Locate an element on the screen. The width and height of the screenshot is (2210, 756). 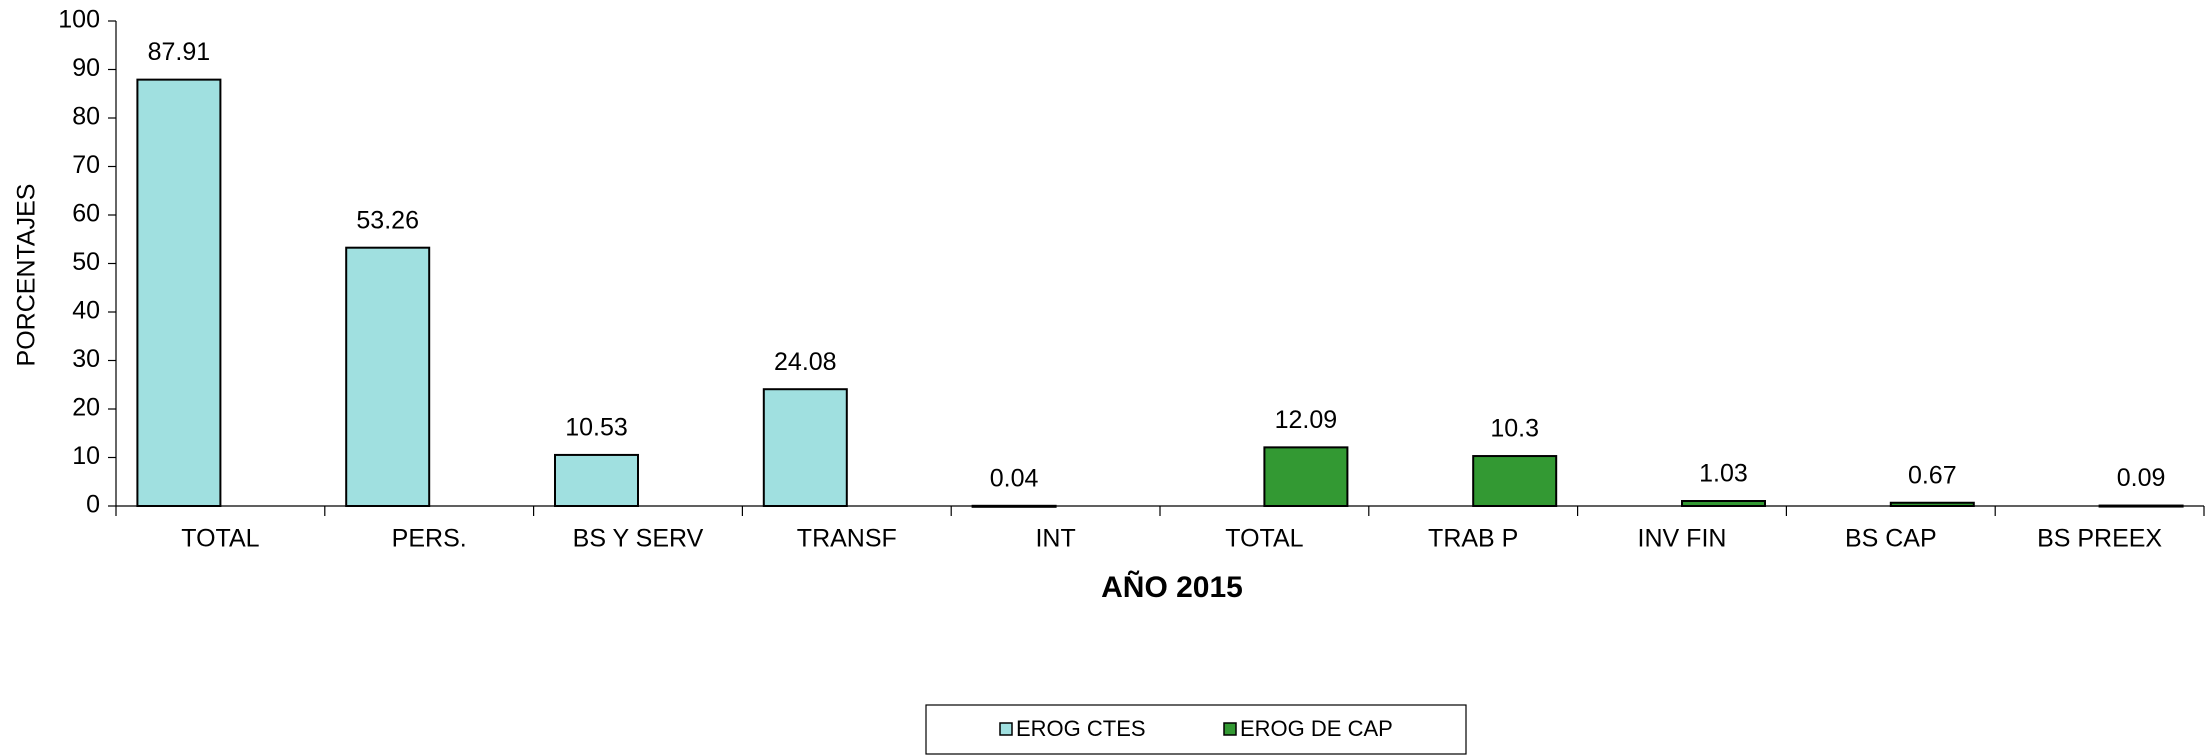
x-tick-label: BS CAP is located at coordinates (1891, 539).